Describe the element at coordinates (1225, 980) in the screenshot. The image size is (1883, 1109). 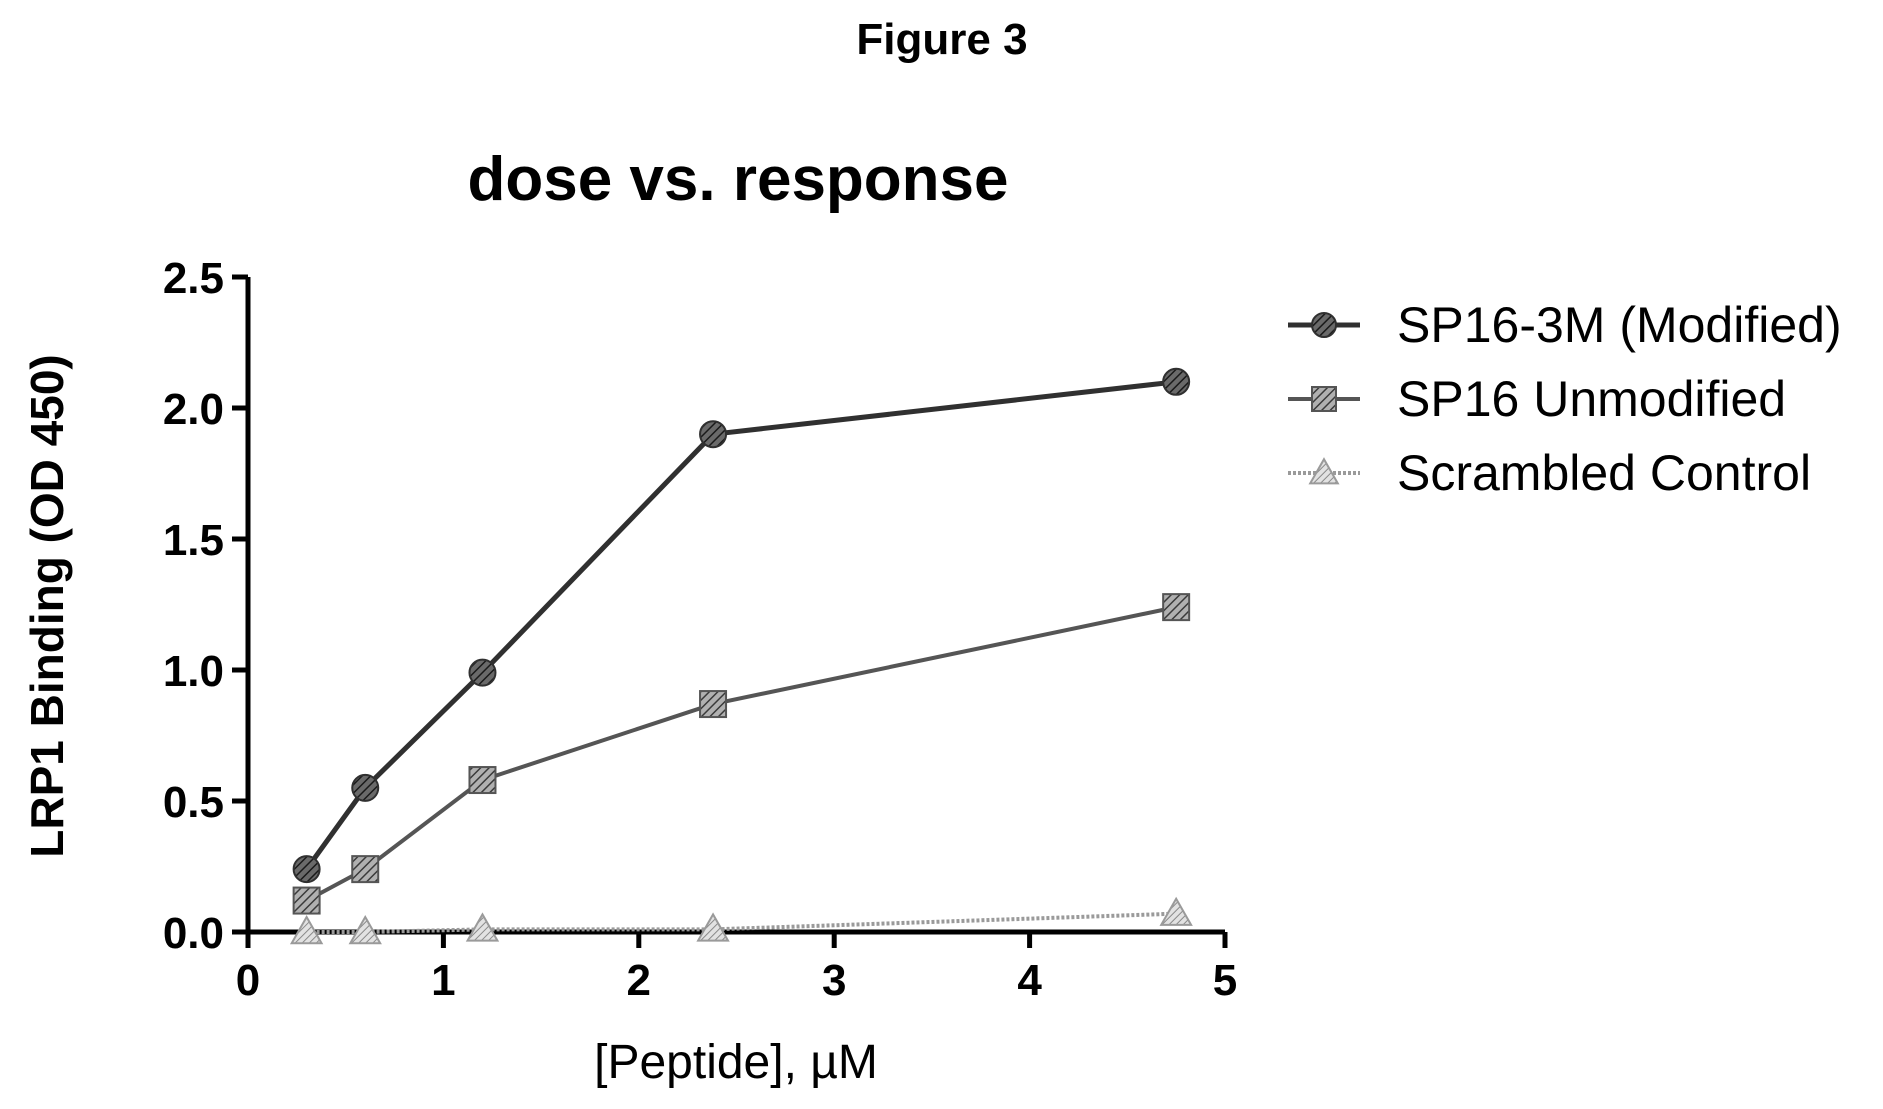
I see `x-tick-label-5: 5` at that location.